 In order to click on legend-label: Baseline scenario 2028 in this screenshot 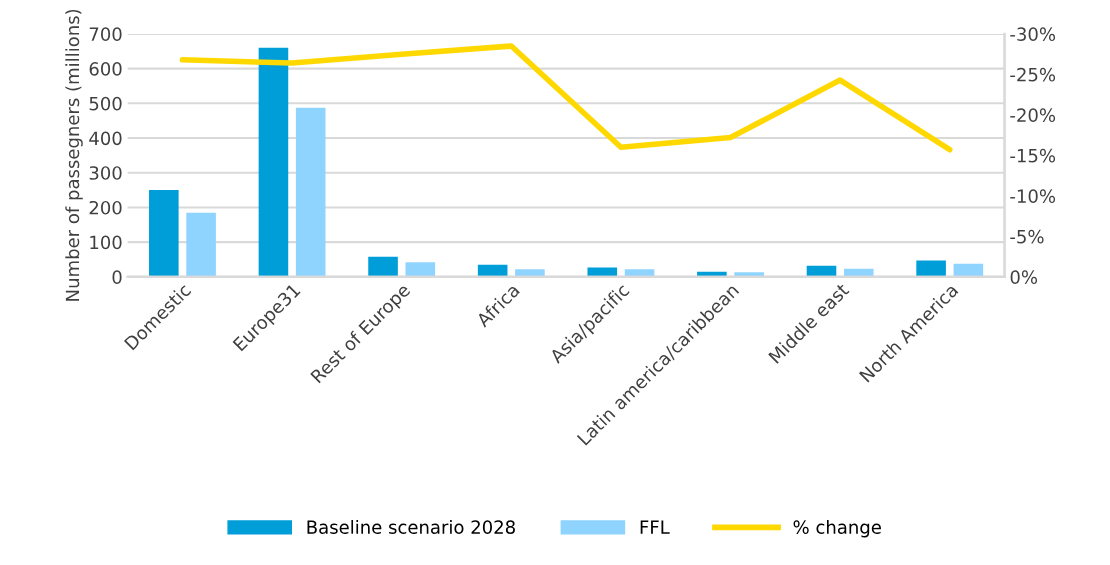, I will do `click(411, 526)`.